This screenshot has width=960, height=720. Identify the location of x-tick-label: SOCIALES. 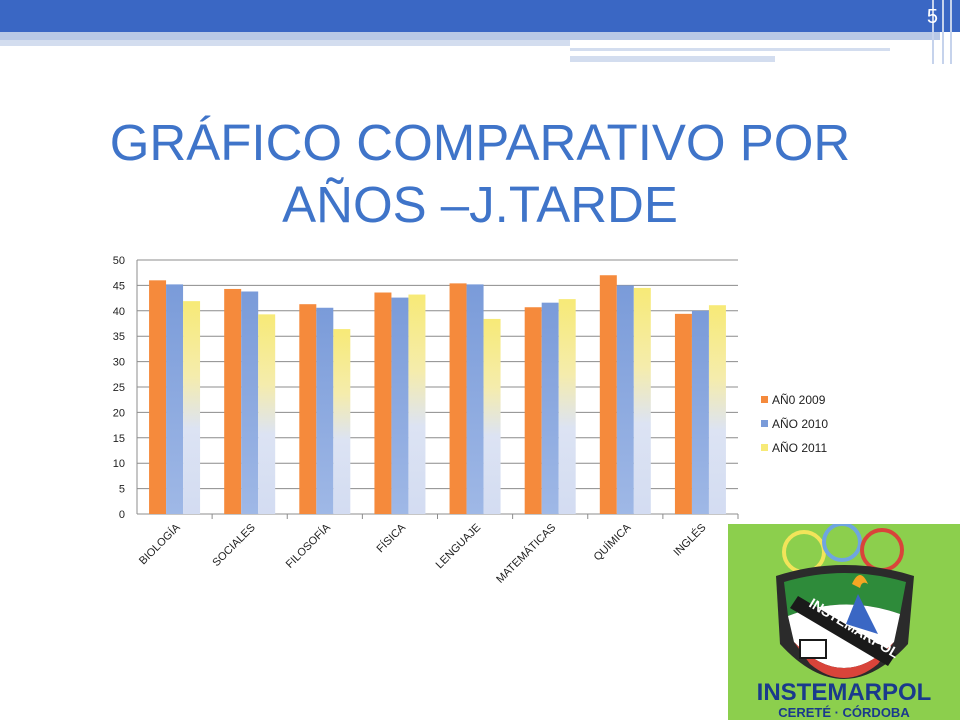
(233, 545).